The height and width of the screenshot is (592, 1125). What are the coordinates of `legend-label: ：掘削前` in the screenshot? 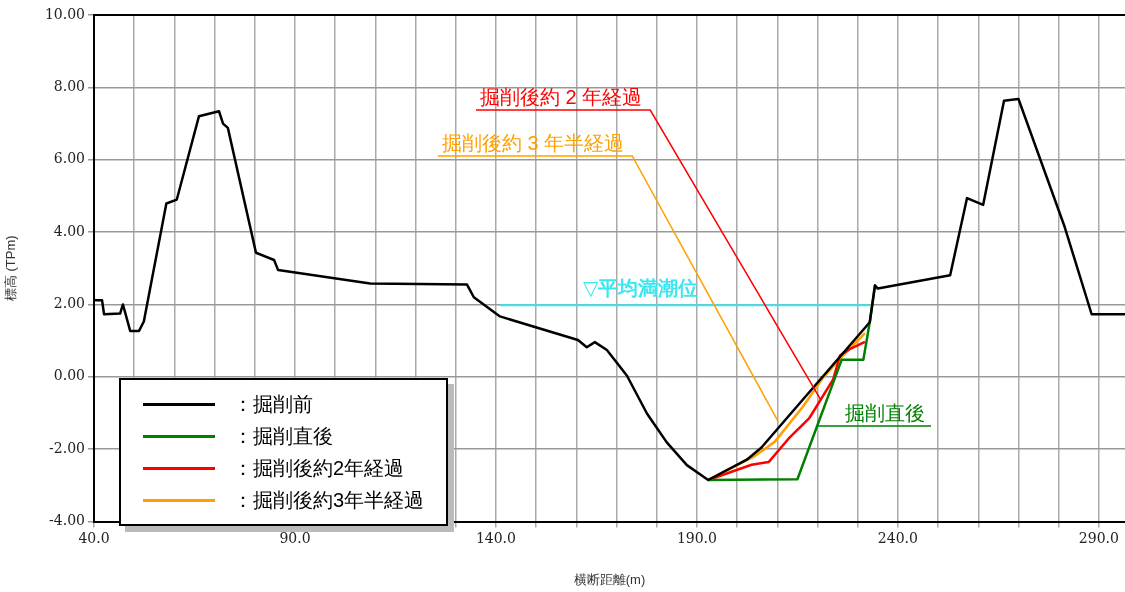 It's located at (273, 404).